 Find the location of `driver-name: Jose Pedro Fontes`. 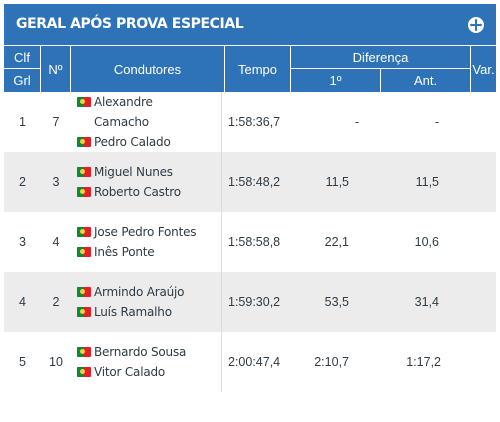

driver-name: Jose Pedro Fontes is located at coordinates (145, 232).